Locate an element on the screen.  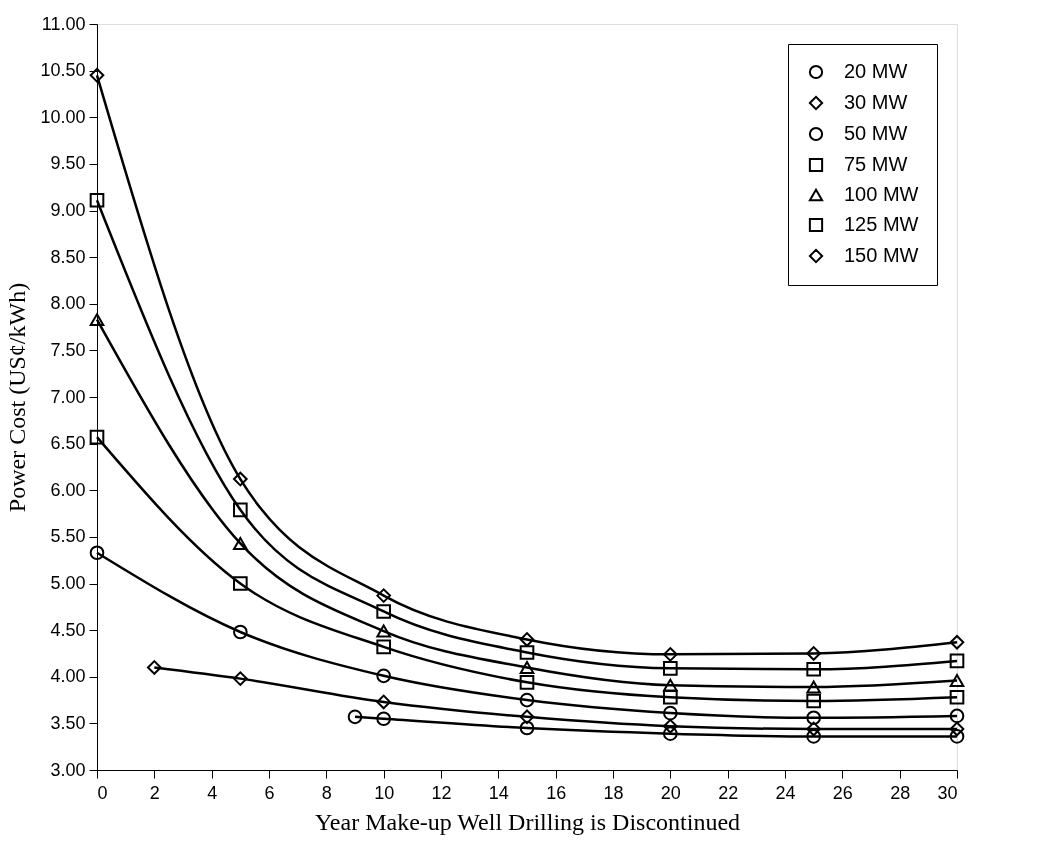
y-tick-label: 10.00 is located at coordinates (63, 116).